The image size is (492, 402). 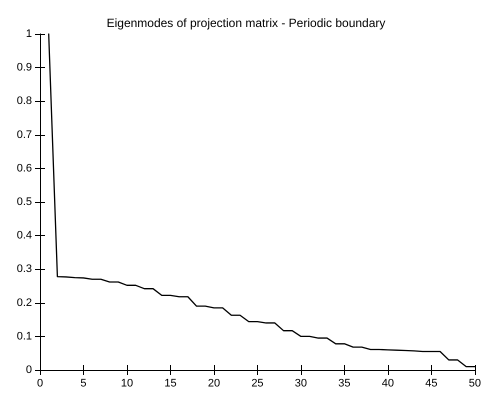 I want to click on y-tick-label: 0.1, so click(x=24, y=336).